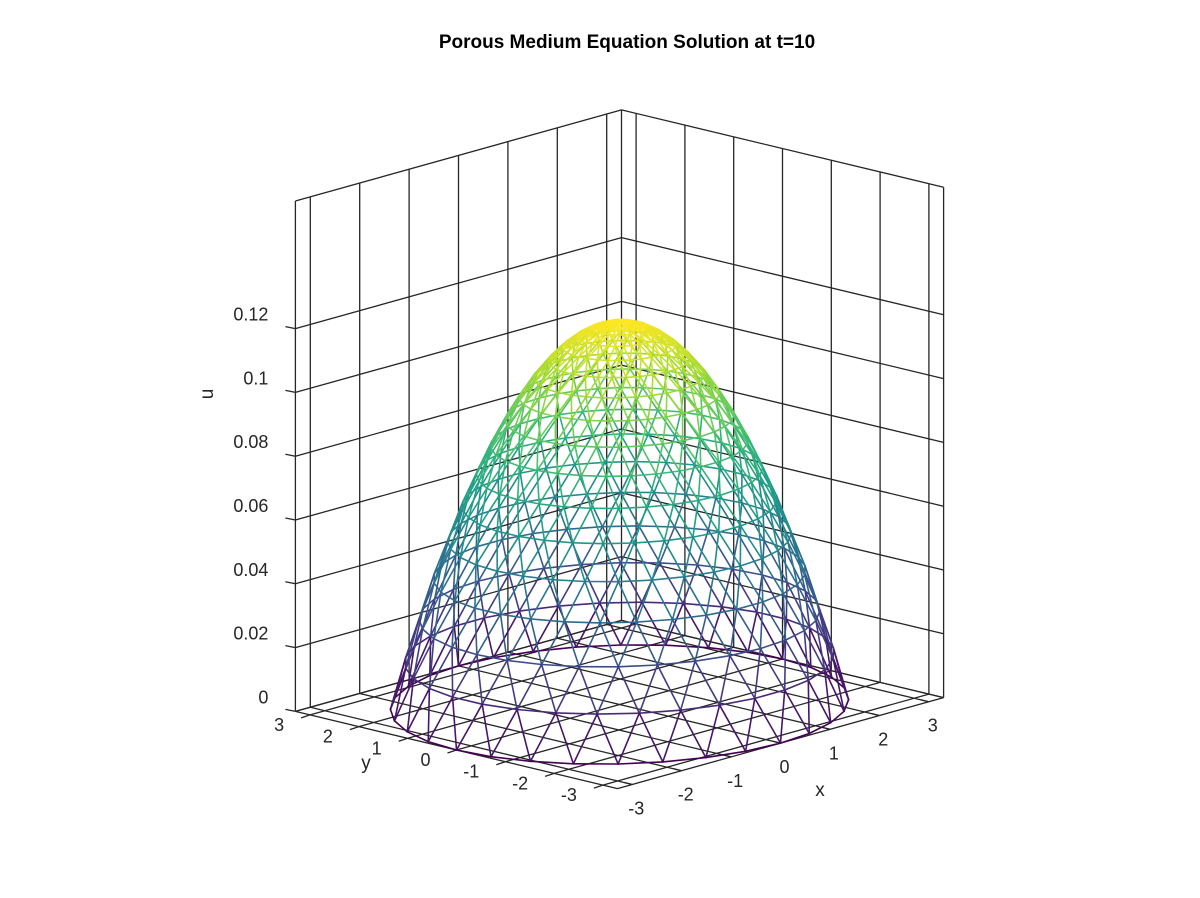  I want to click on chart-title: Porous Medium Equation Solution at t=10, so click(627, 42).